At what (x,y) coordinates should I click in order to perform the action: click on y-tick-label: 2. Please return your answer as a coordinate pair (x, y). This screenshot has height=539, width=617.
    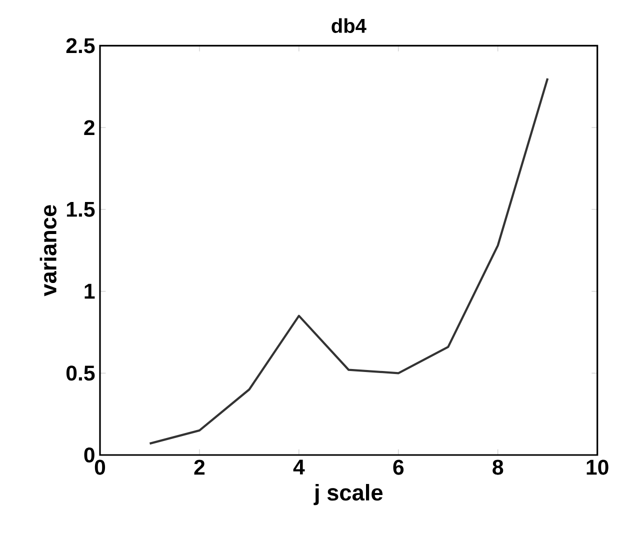
    Looking at the image, I should click on (89, 127).